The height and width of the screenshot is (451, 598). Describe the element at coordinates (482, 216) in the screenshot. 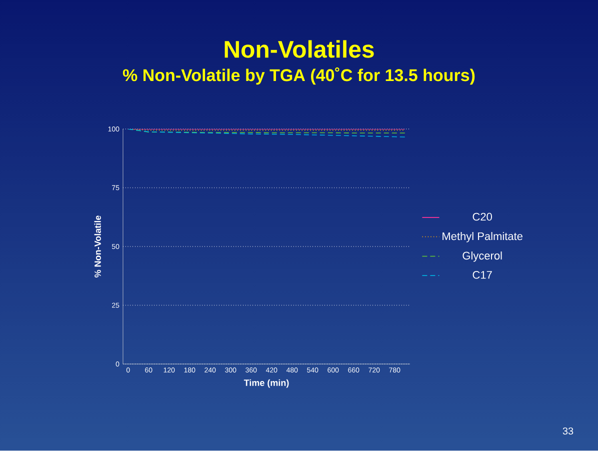

I see `text: C20` at that location.